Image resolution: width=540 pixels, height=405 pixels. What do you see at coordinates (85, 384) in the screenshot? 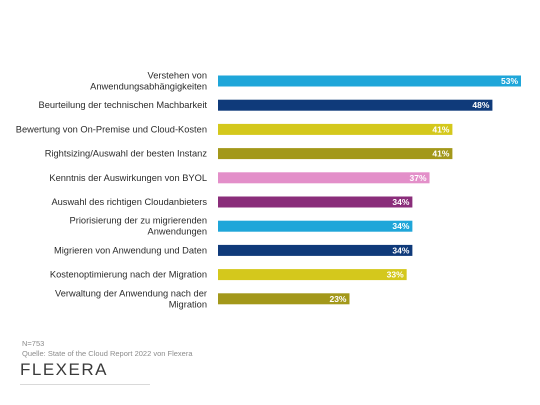
I see `logo-divider` at bounding box center [85, 384].